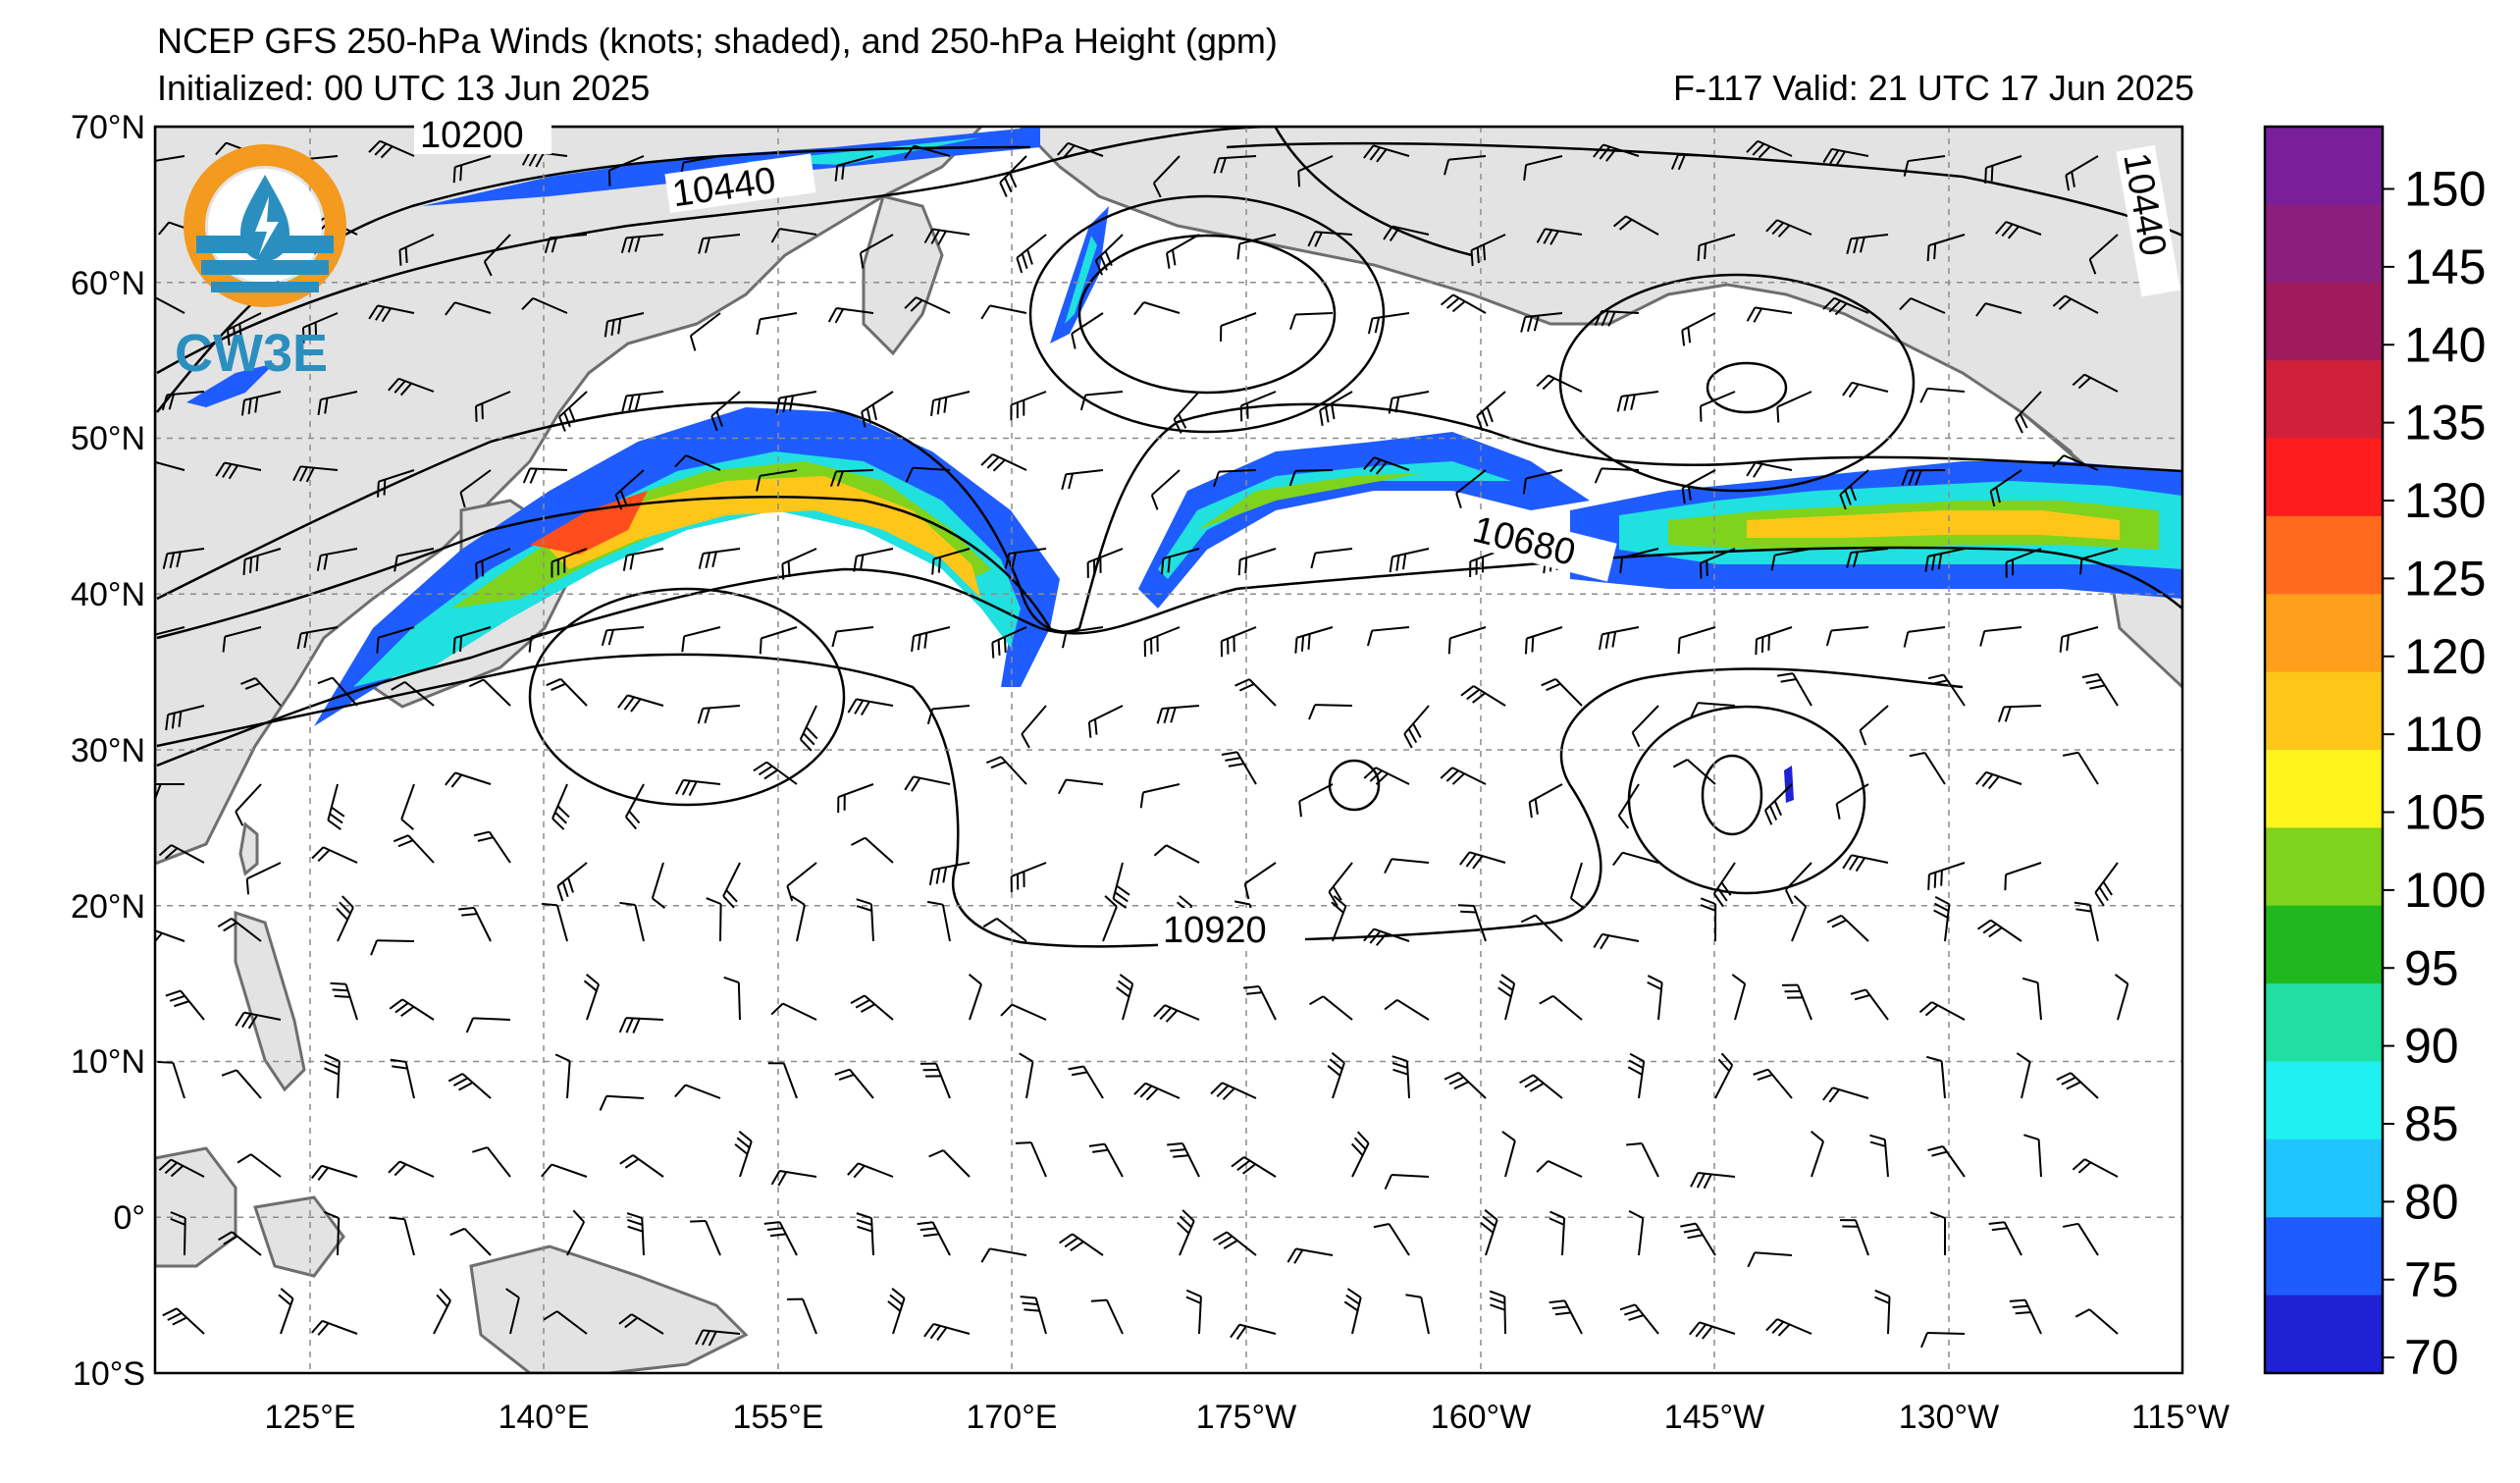  Describe the element at coordinates (108, 283) in the screenshot. I see `lat-label-60n: 60°N` at that location.